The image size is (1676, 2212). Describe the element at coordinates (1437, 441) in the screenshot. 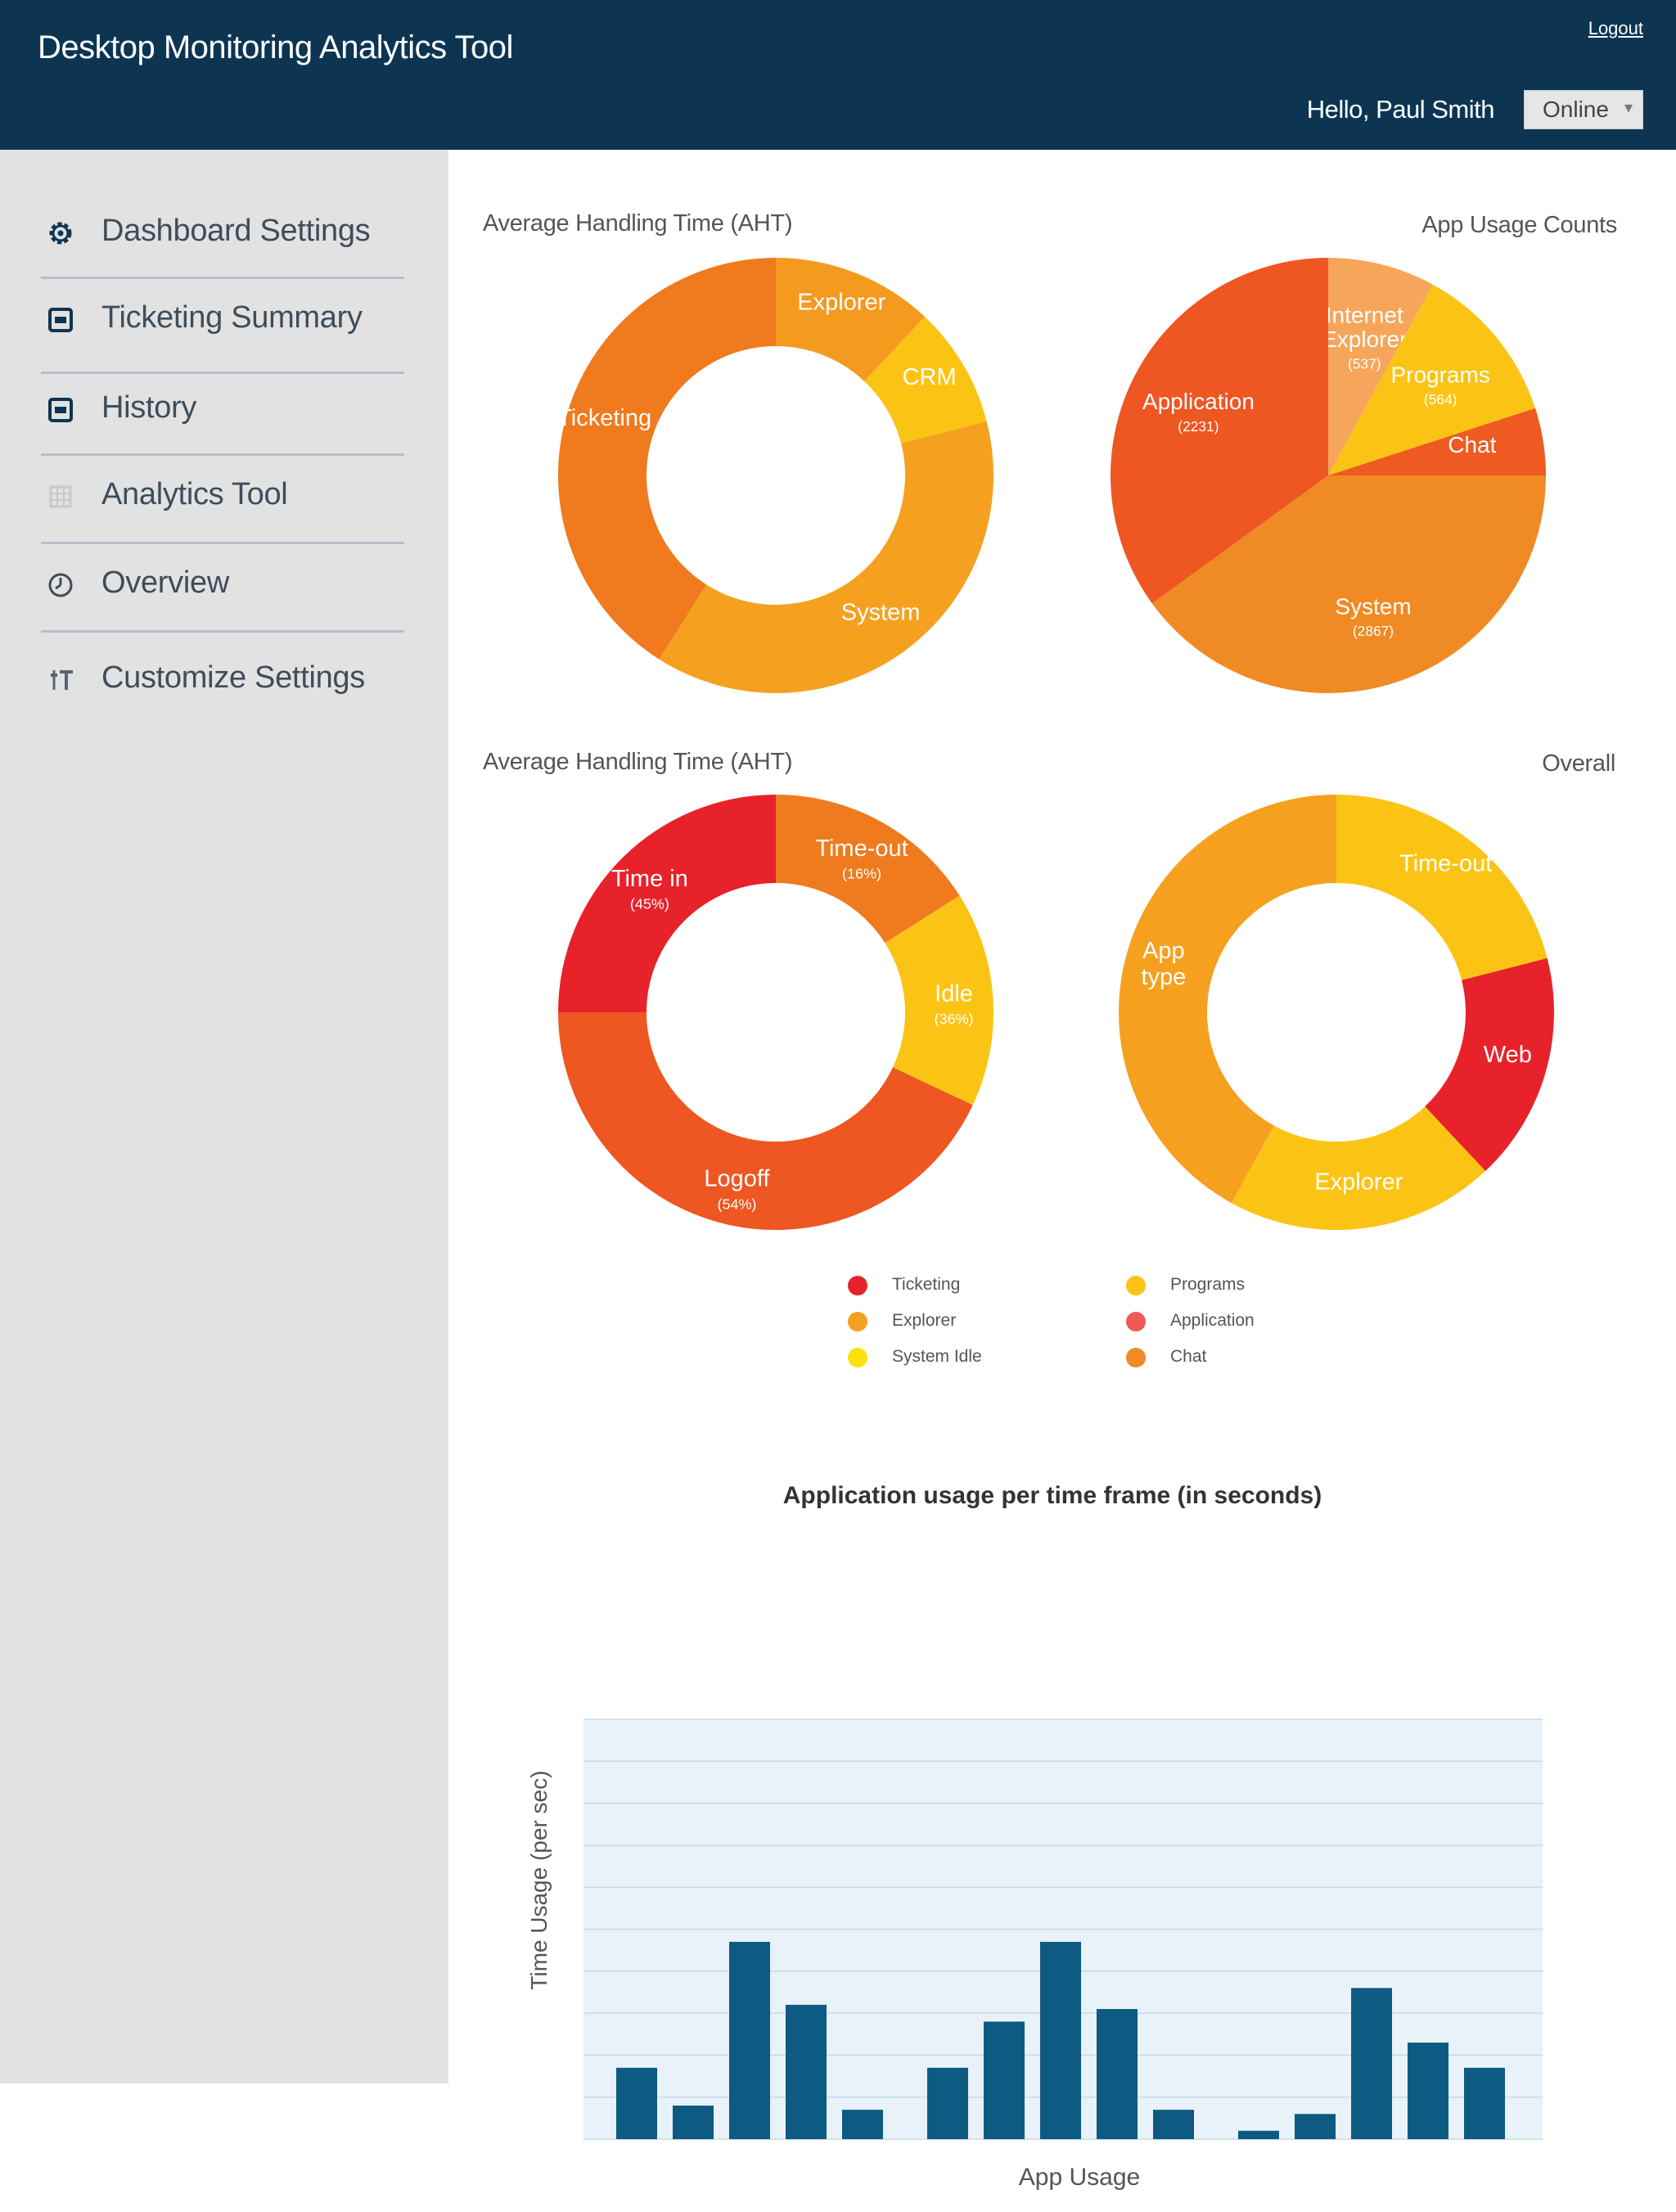

I see `slice-chat` at that location.